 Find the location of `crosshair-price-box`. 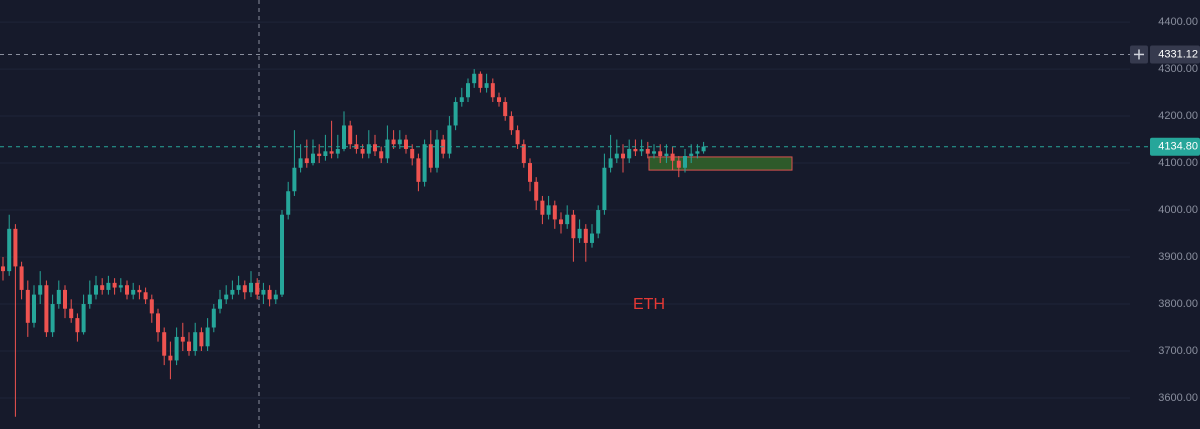

crosshair-price-box is located at coordinates (1175, 54).